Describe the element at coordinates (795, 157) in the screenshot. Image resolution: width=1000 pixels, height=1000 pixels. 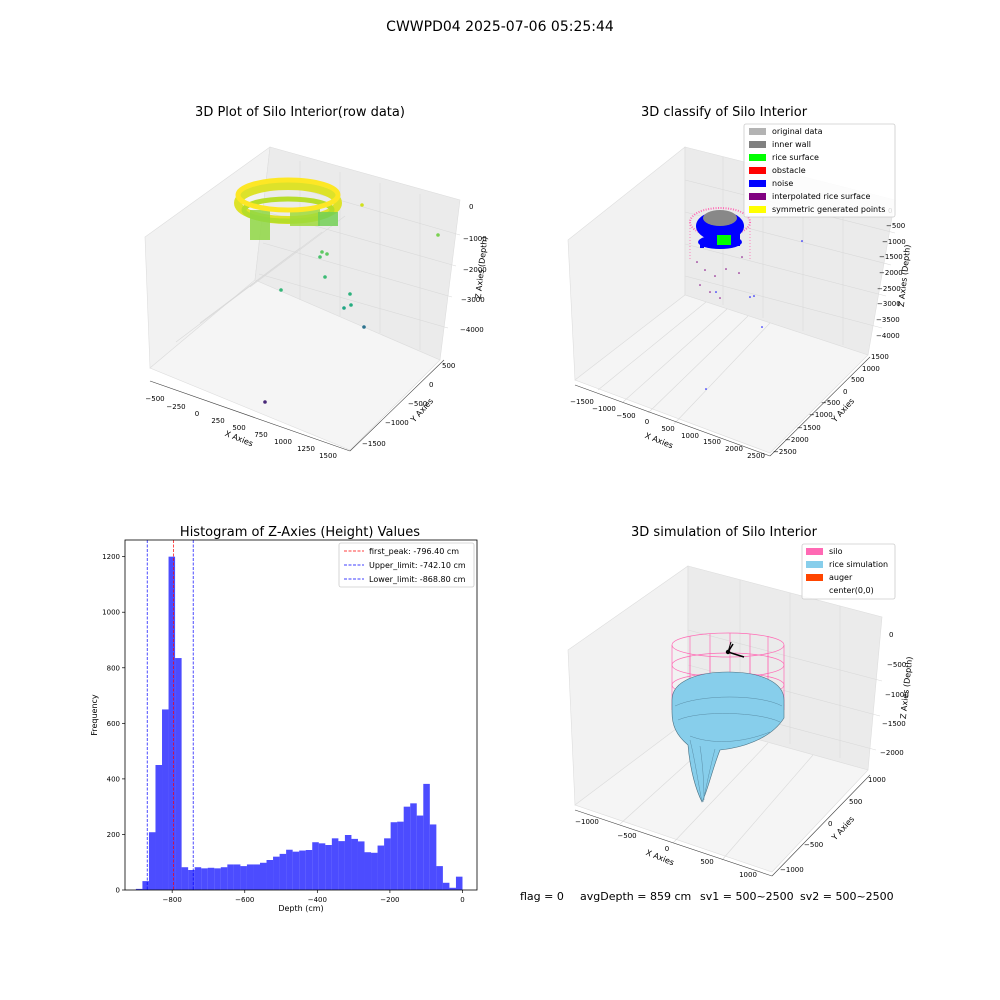
I see `legend-label-rice-surface: rice surface` at that location.